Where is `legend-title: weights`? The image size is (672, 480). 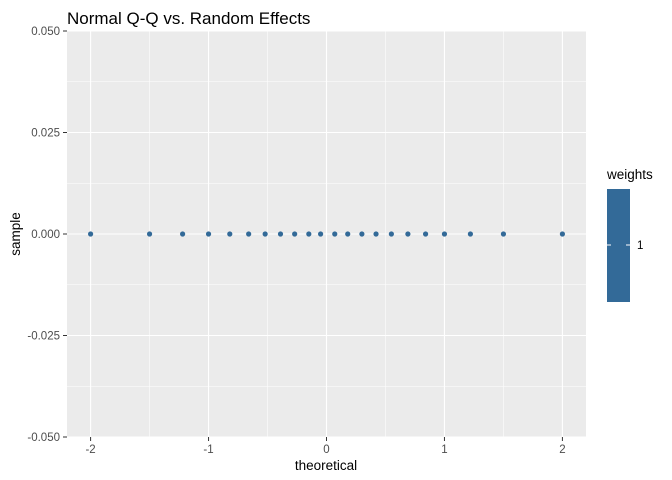
legend-title: weights is located at coordinates (629, 174).